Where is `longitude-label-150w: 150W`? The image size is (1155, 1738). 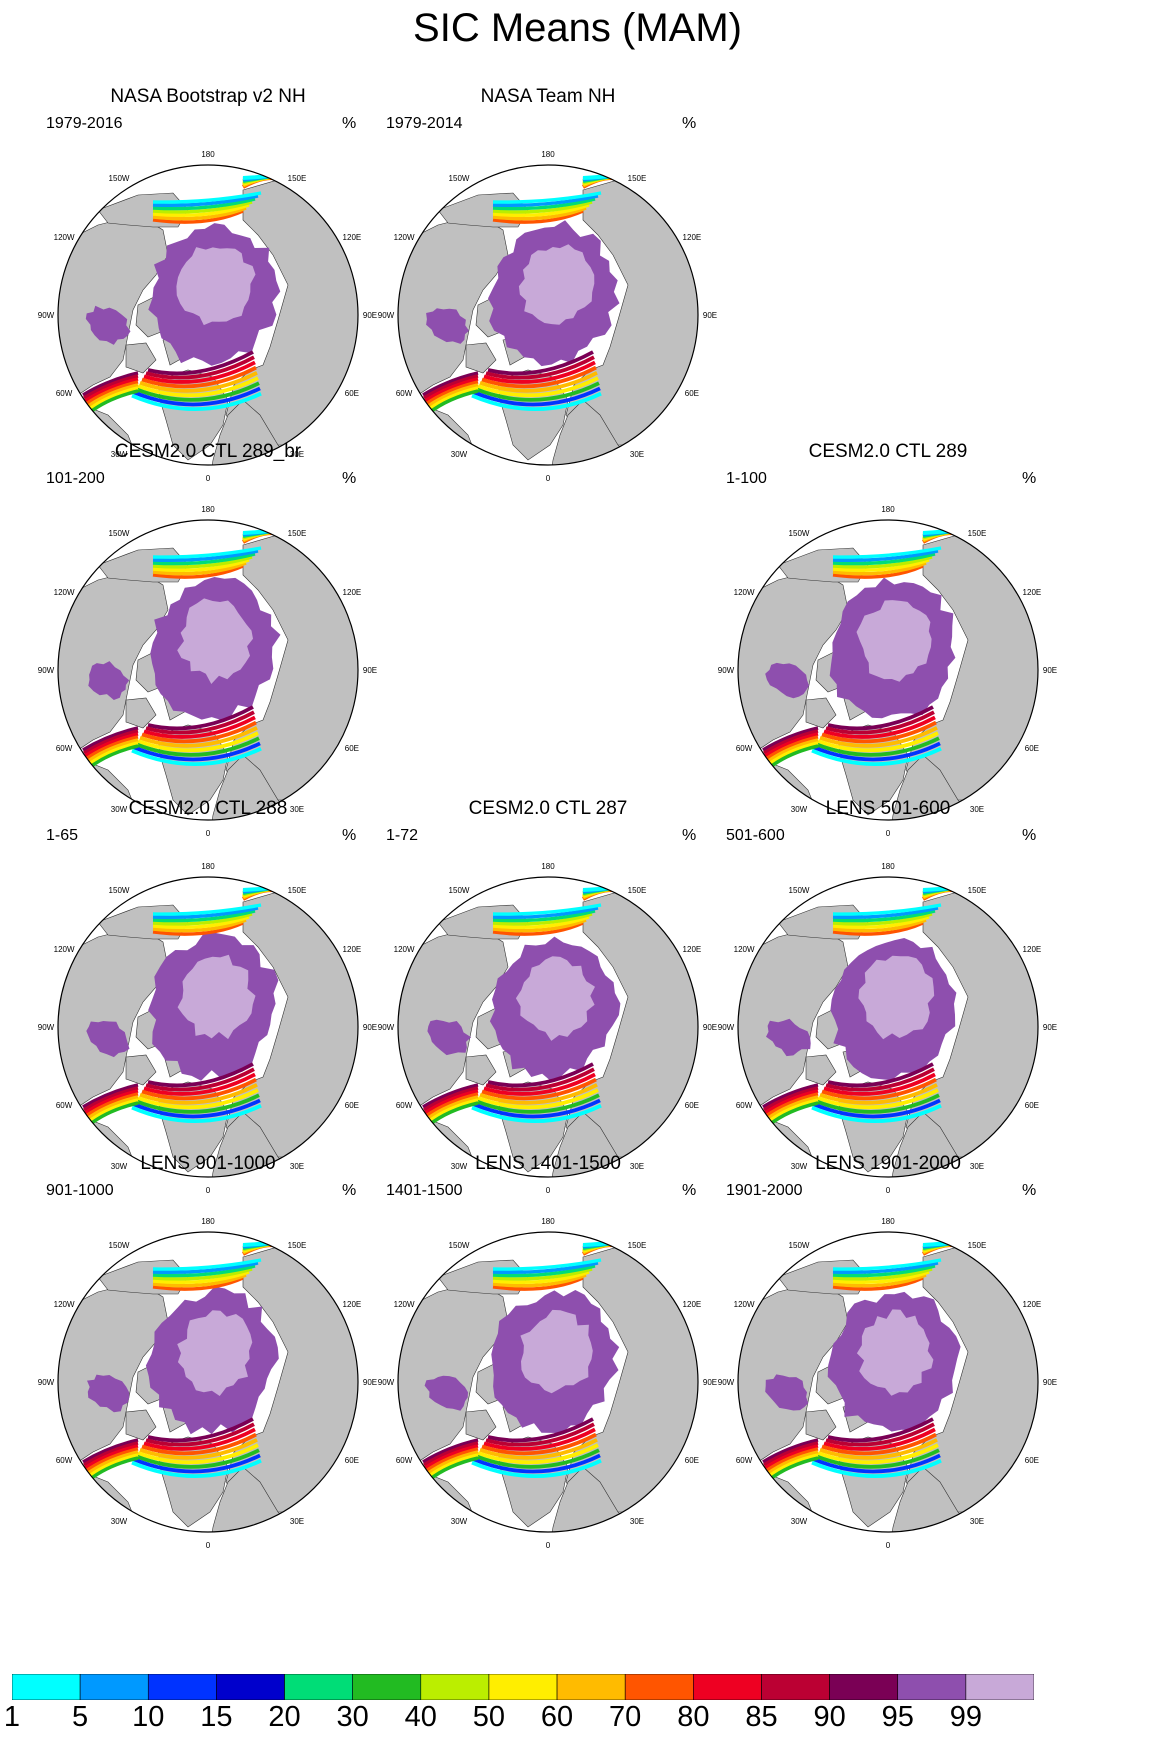
longitude-label-150w: 150W is located at coordinates (119, 178).